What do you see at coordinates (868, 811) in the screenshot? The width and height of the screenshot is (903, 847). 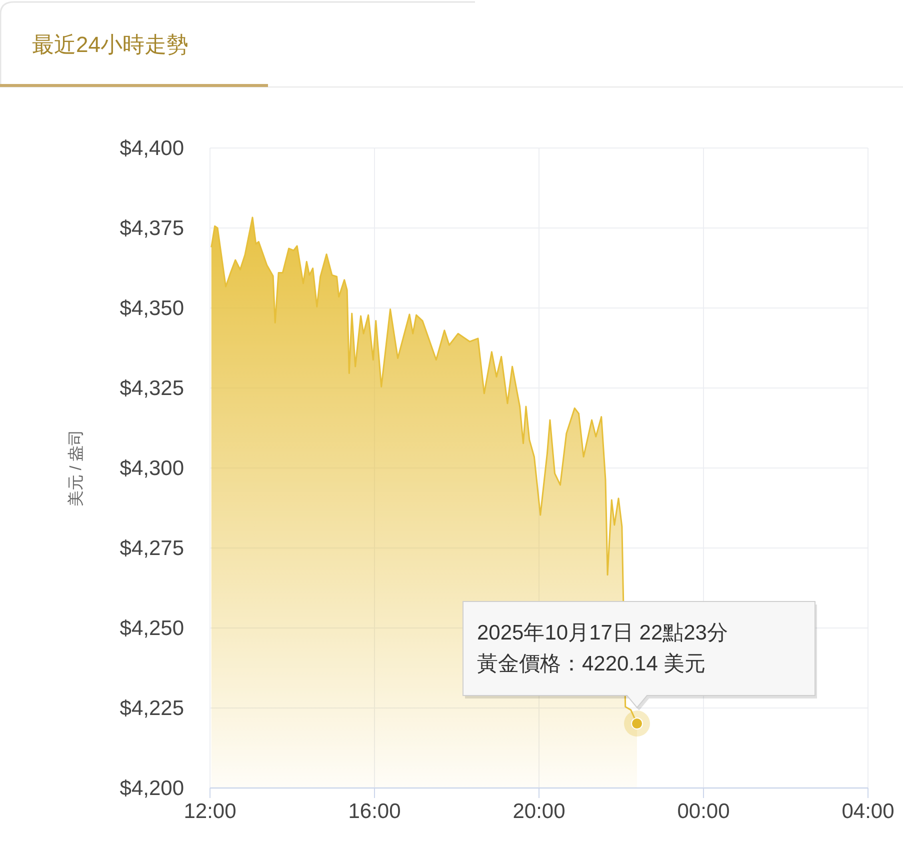 I see `x-tick-label: 04:00` at bounding box center [868, 811].